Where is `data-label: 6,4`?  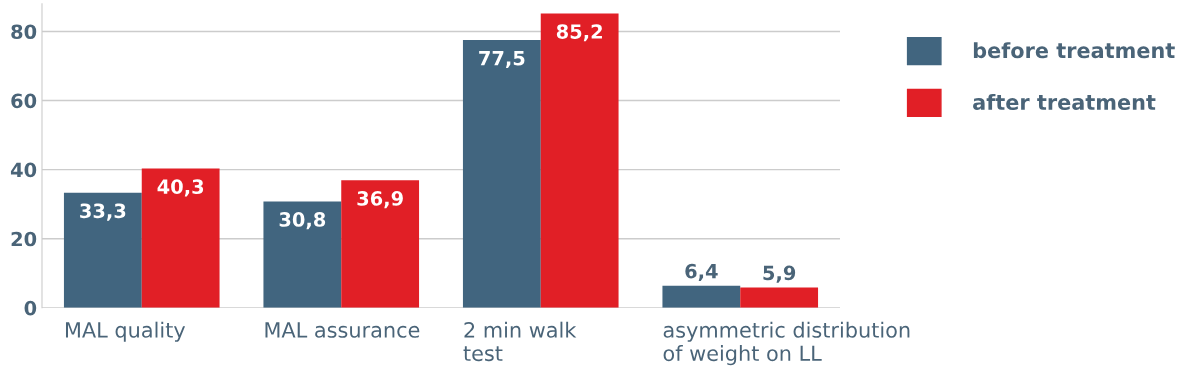 data-label: 6,4 is located at coordinates (701, 272).